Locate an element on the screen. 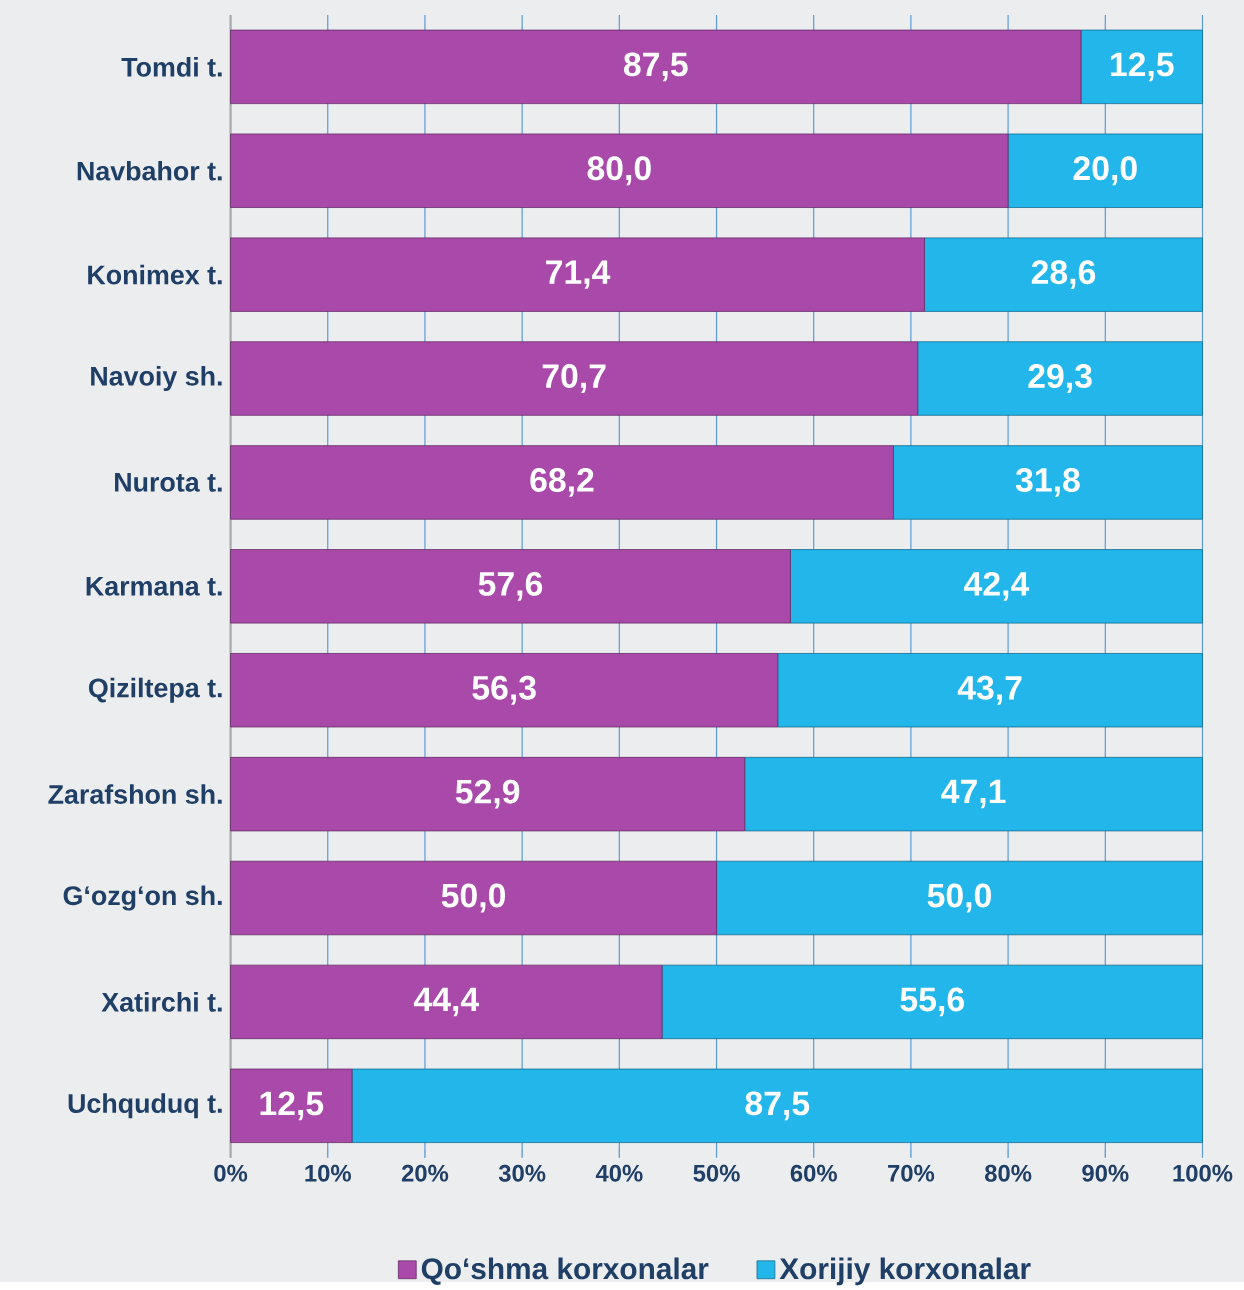  y-tick-label: Zarafshon sh. is located at coordinates (135, 794).